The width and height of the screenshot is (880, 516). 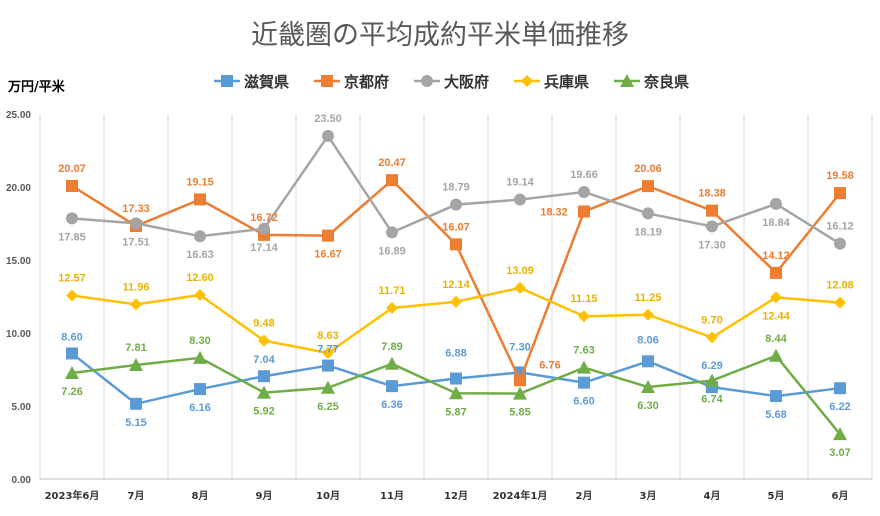 I want to click on y-axis-unit: 万円/平米, so click(x=36, y=87).